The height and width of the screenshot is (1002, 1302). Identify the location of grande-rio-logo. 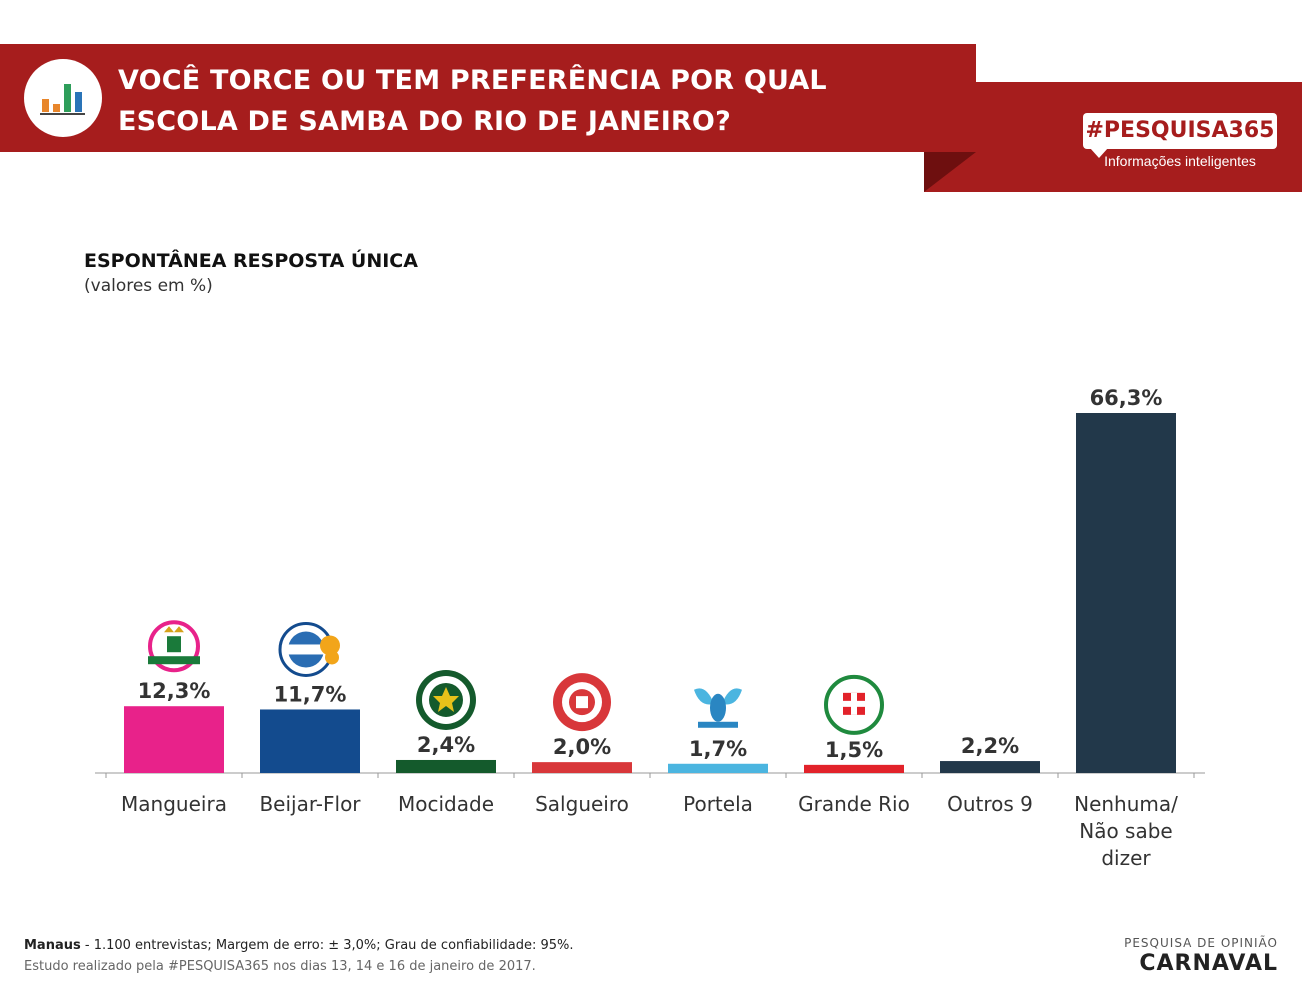
(854, 704).